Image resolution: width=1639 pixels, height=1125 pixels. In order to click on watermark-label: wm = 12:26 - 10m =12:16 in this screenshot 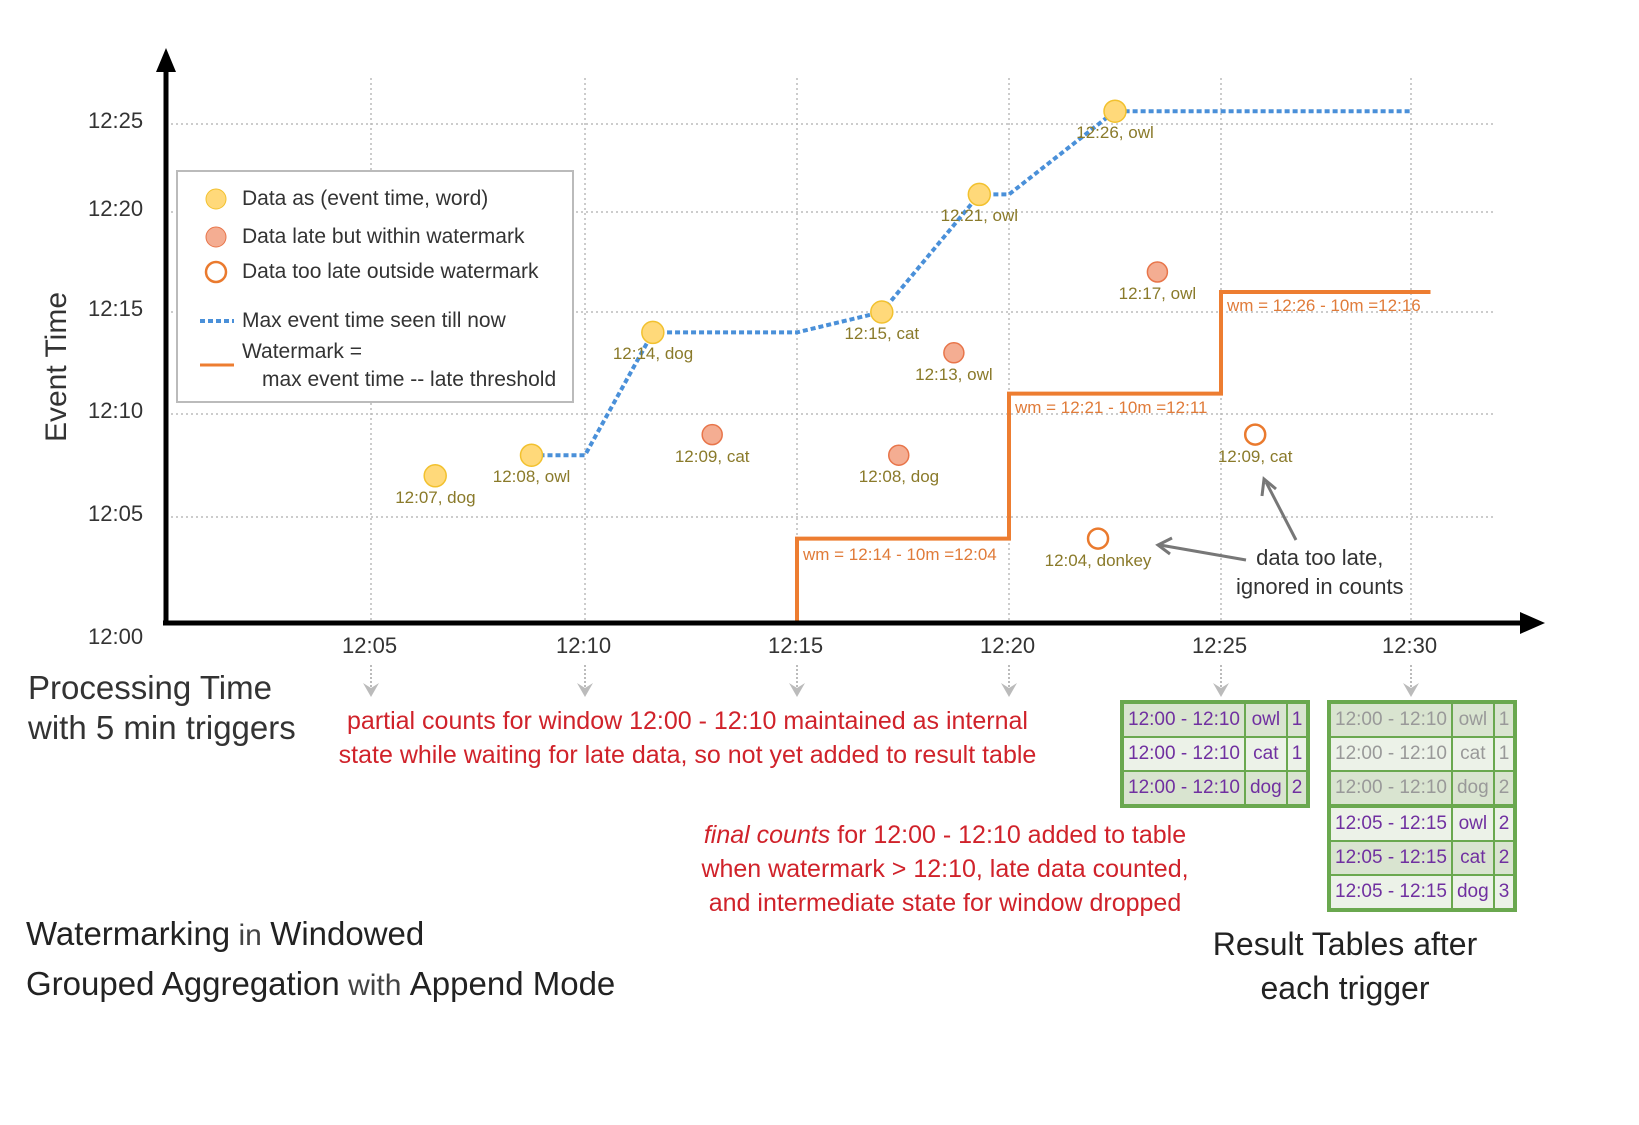, I will do `click(1324, 305)`.